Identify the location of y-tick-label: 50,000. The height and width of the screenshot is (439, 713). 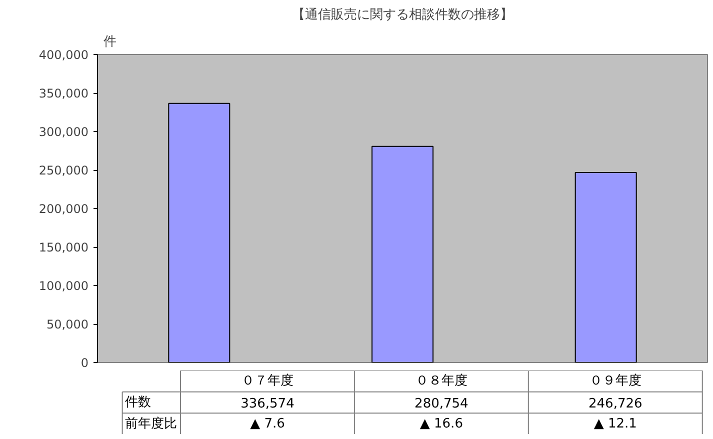
(67, 325).